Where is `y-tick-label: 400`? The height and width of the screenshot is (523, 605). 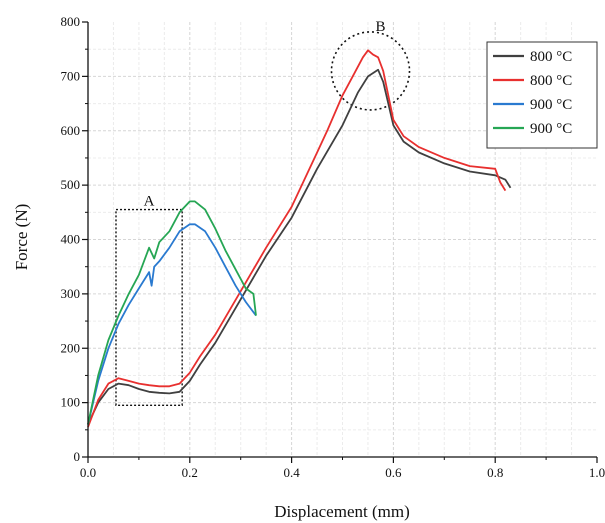
y-tick-label: 400 is located at coordinates (71, 239).